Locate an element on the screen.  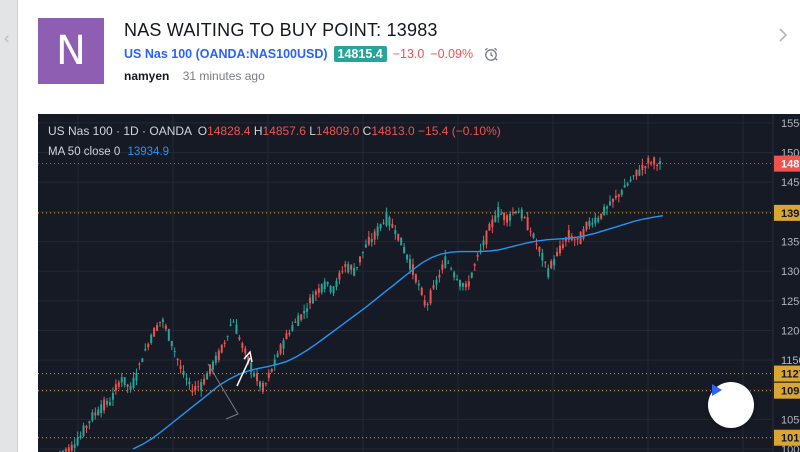
left-panel-strip: ‹ is located at coordinates (9, 226).